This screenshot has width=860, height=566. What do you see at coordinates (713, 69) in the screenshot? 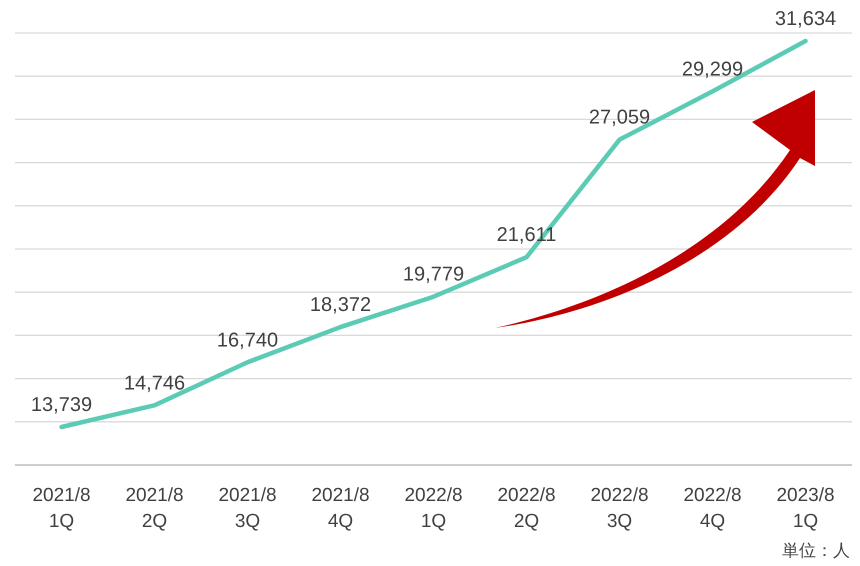
I see `data-label: 29,299` at bounding box center [713, 69].